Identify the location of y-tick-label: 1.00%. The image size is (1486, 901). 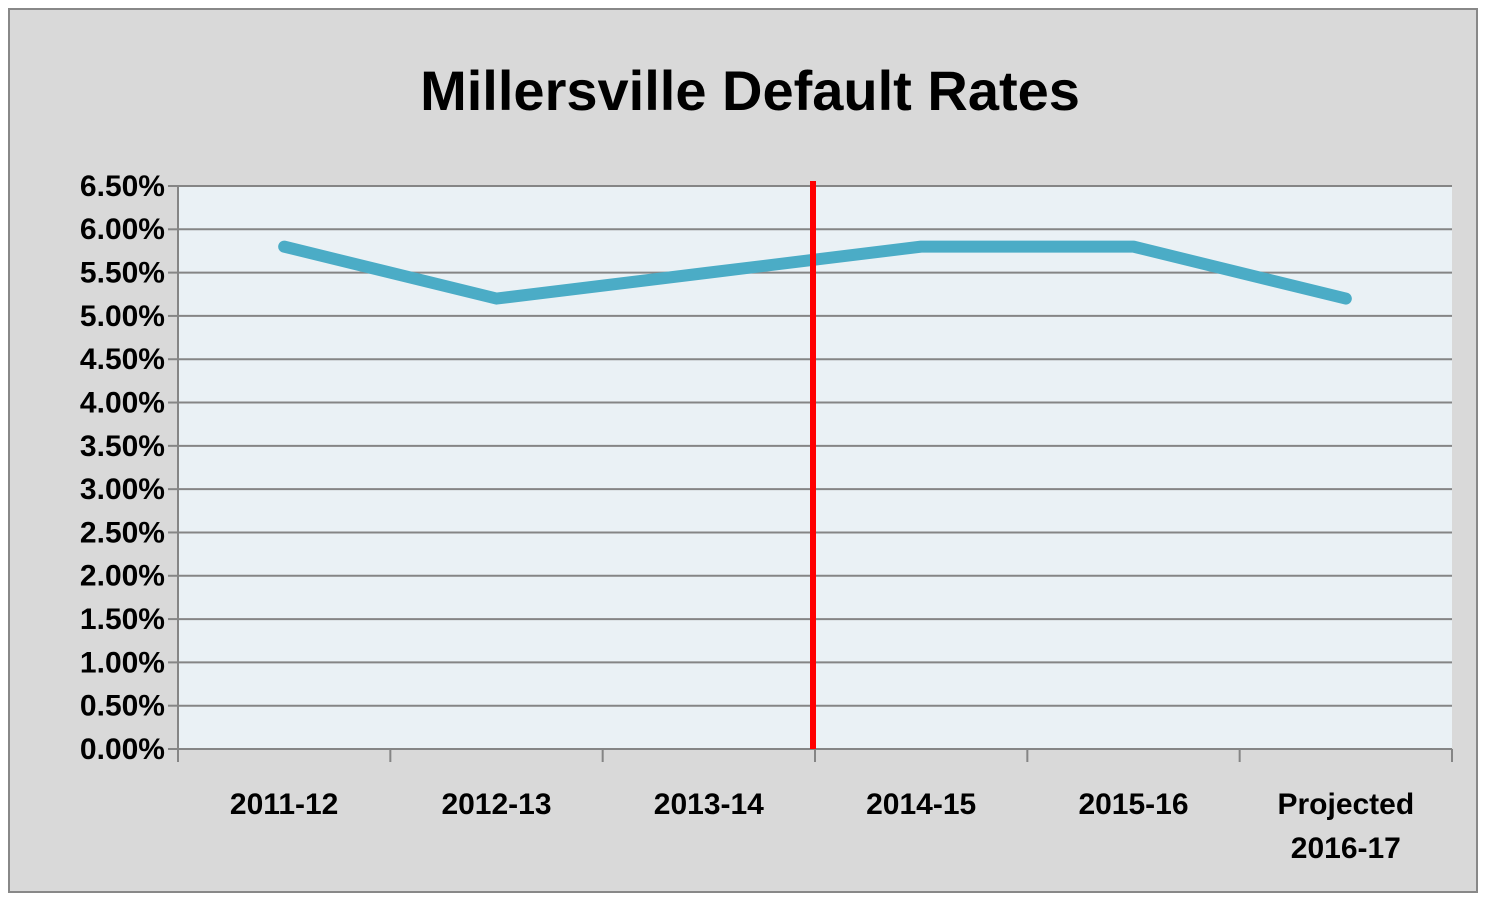
(122, 662).